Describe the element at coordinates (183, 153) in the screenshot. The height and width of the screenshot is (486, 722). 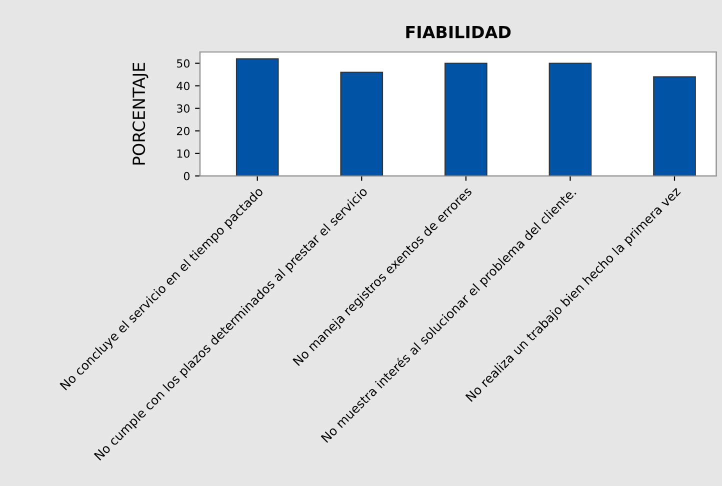
I see `y-tick-label: 10` at that location.